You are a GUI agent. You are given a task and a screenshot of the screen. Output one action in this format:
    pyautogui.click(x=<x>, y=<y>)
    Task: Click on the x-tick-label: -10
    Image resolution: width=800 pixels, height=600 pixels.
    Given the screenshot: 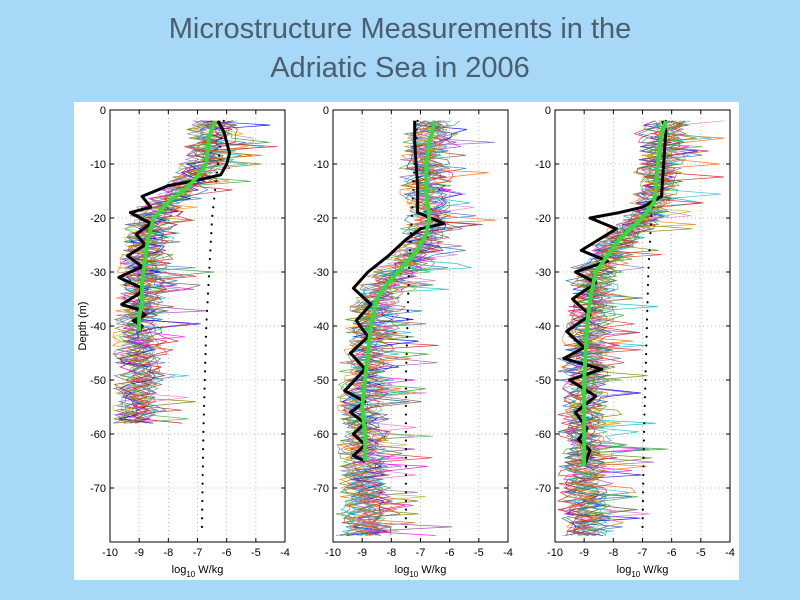 What is the action you would take?
    pyautogui.click(x=555, y=553)
    